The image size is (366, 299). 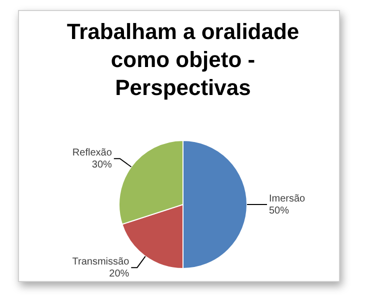 I want to click on slice-label: Reflexão, so click(x=92, y=152).